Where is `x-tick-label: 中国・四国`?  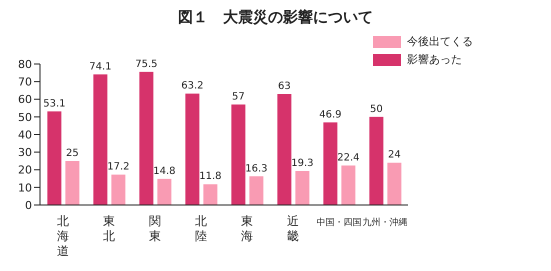
x-tick-label: 中国・四国 is located at coordinates (339, 222).